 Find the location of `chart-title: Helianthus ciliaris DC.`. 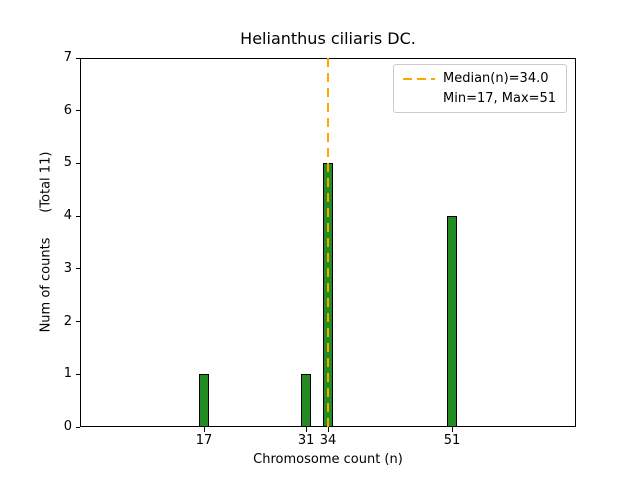

chart-title: Helianthus ciliaris DC. is located at coordinates (328, 38).